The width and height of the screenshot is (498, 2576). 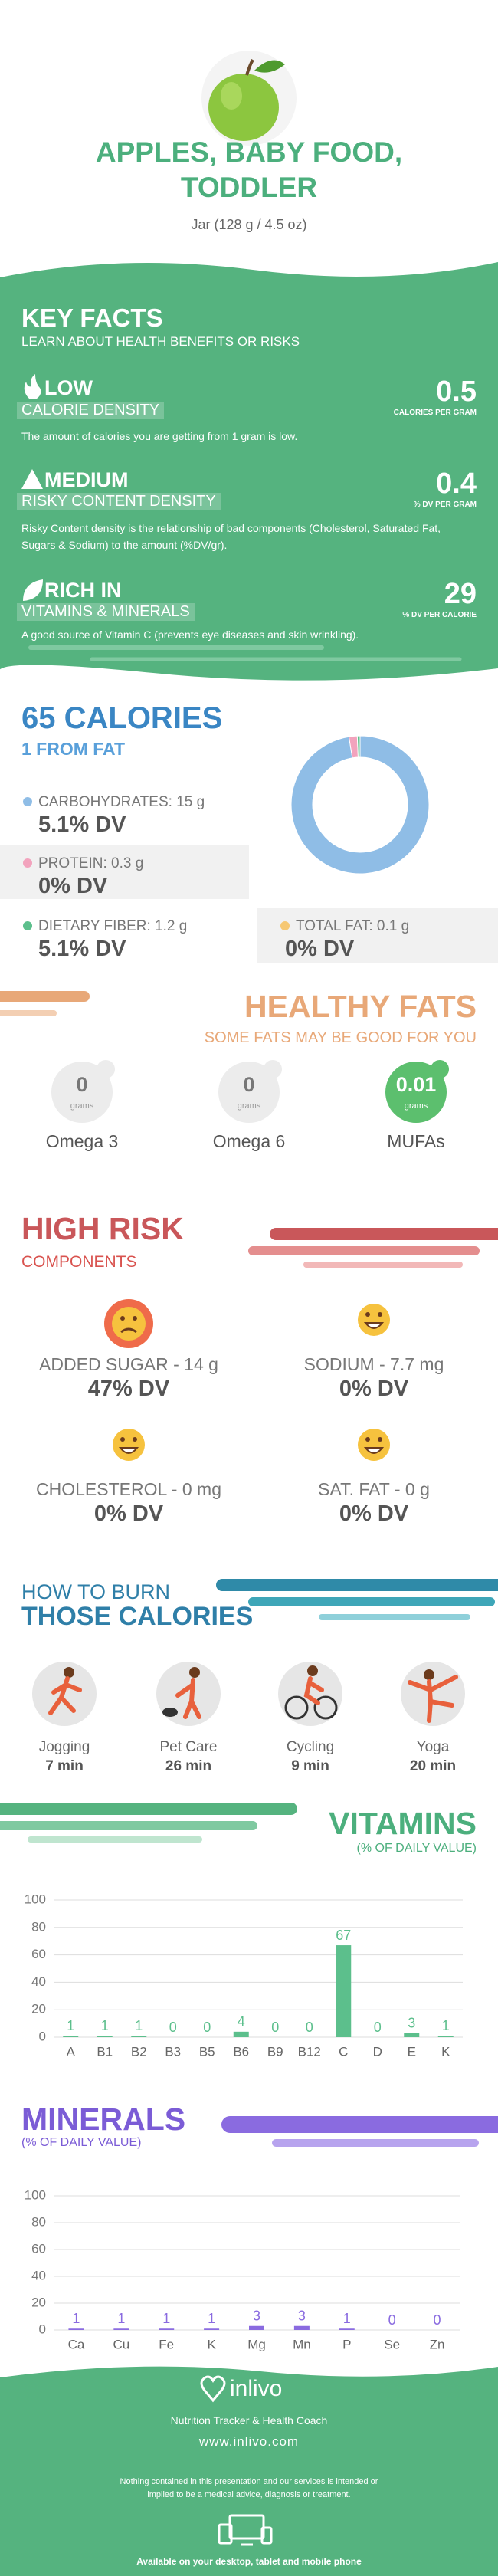 What do you see at coordinates (241, 2022) in the screenshot?
I see `value-label: 4` at bounding box center [241, 2022].